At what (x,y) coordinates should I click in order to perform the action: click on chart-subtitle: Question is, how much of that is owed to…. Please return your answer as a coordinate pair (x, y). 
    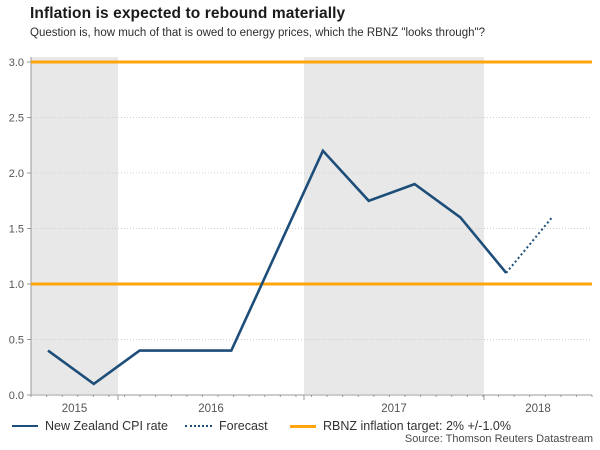
    Looking at the image, I should click on (257, 33).